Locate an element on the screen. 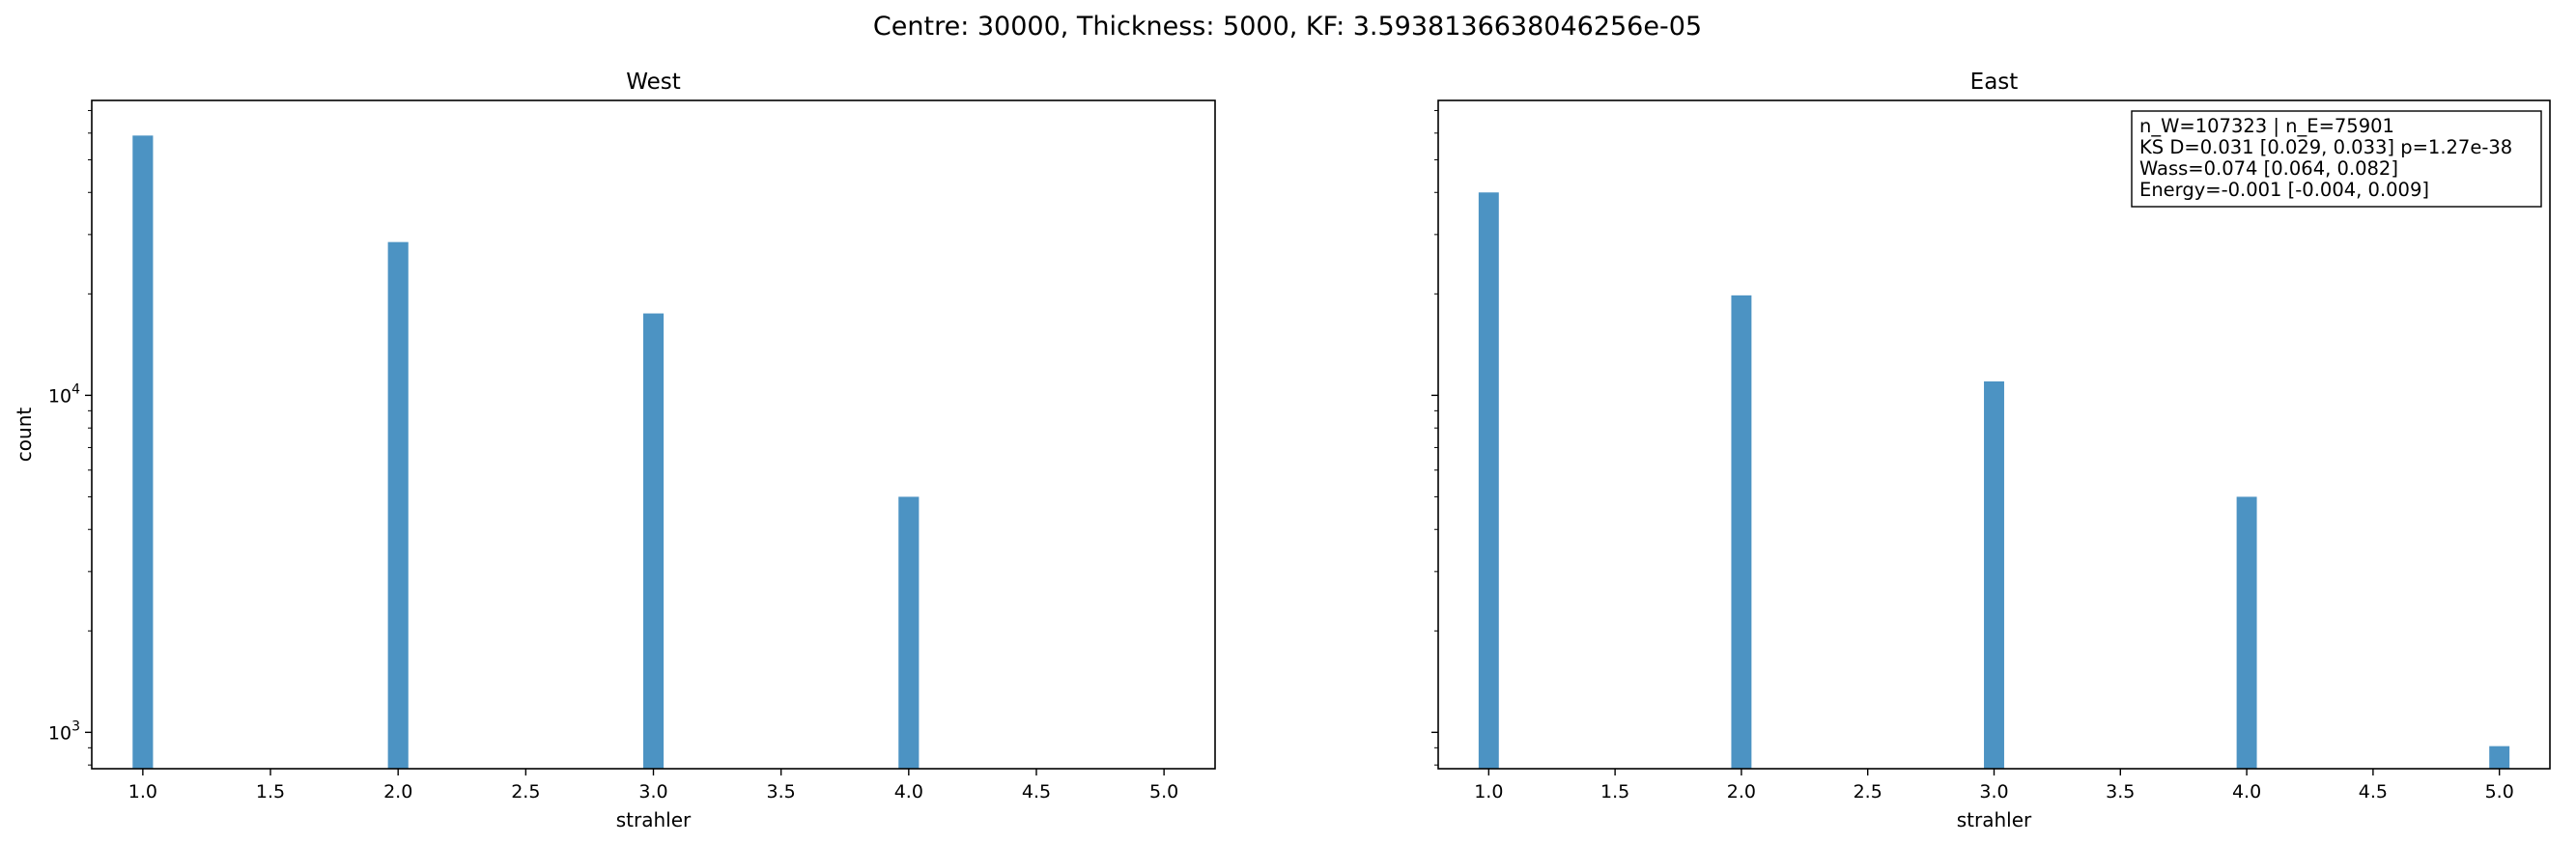  stats-annotation-box is located at coordinates (2336, 159).